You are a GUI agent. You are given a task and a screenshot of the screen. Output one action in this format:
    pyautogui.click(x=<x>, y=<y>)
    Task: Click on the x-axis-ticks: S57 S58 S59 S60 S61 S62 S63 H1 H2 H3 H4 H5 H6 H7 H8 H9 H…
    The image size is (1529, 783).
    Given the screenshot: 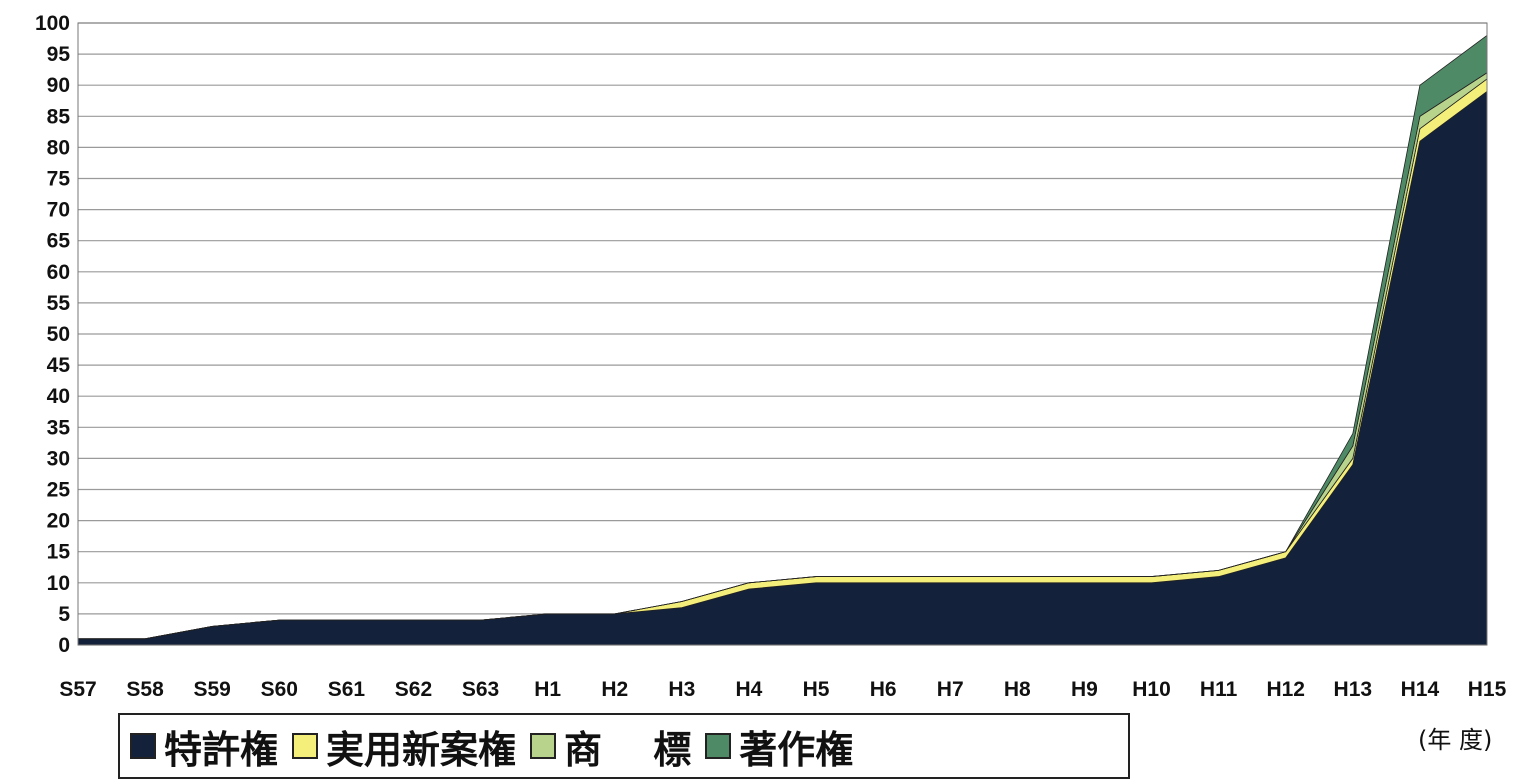 What is the action you would take?
    pyautogui.click(x=782, y=689)
    